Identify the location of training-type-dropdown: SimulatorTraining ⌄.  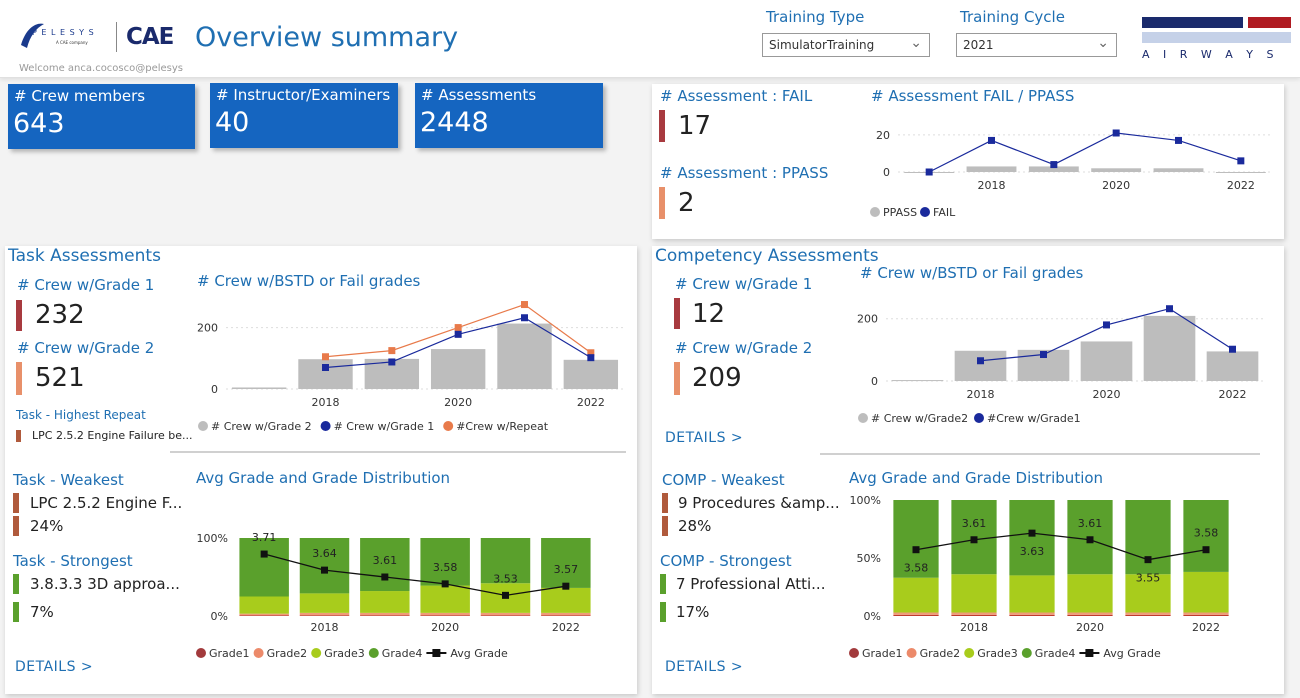
(846, 45).